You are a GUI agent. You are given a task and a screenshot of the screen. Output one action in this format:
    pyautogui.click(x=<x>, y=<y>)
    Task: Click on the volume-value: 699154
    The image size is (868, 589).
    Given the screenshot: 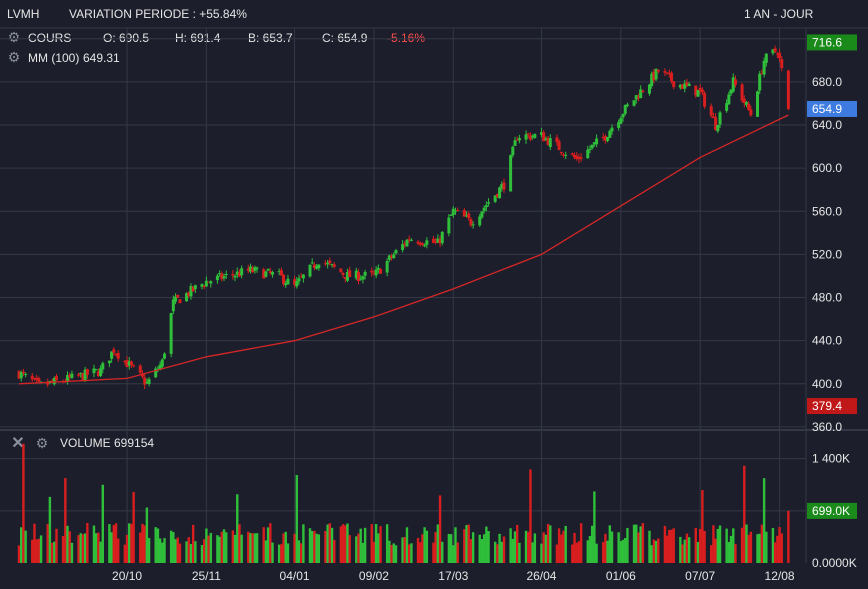 What is the action you would take?
    pyautogui.click(x=134, y=443)
    